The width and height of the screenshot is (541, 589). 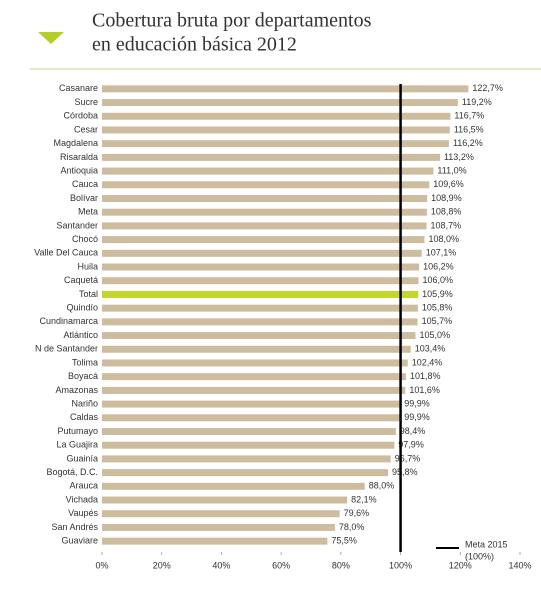 I want to click on legend-label: (100%), so click(x=479, y=556).